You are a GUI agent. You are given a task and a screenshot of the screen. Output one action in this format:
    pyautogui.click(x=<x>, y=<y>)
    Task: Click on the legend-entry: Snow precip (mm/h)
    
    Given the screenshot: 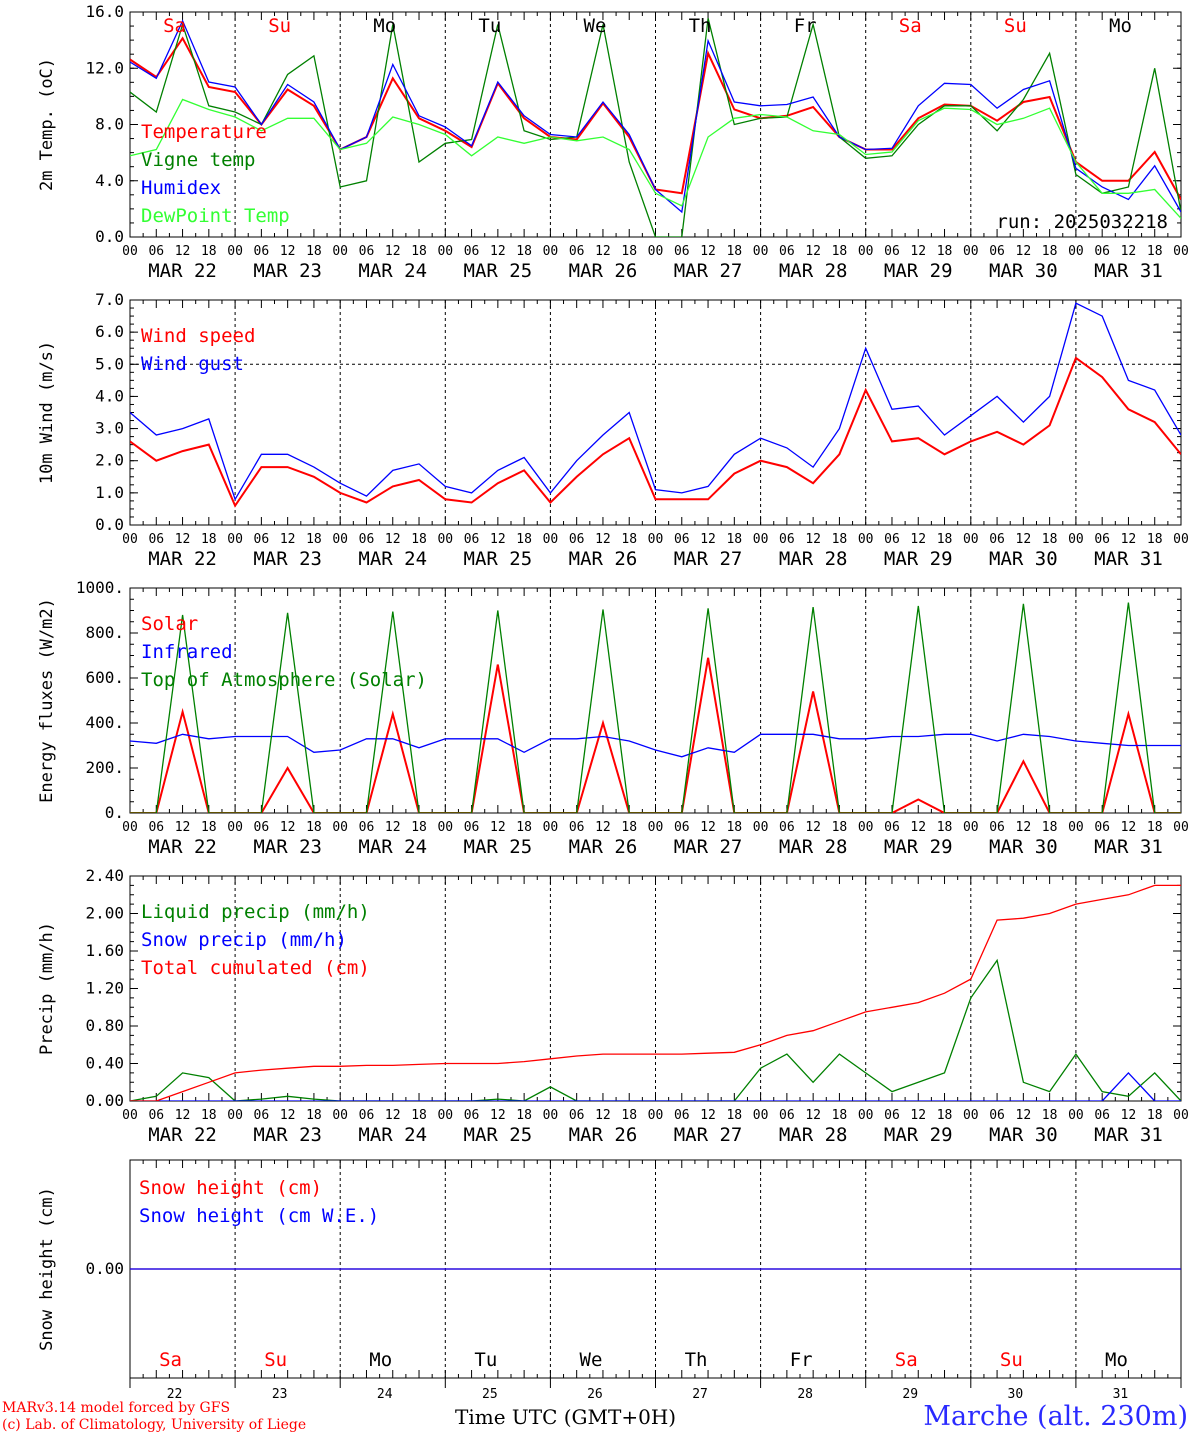 What is the action you would take?
    pyautogui.click(x=244, y=940)
    